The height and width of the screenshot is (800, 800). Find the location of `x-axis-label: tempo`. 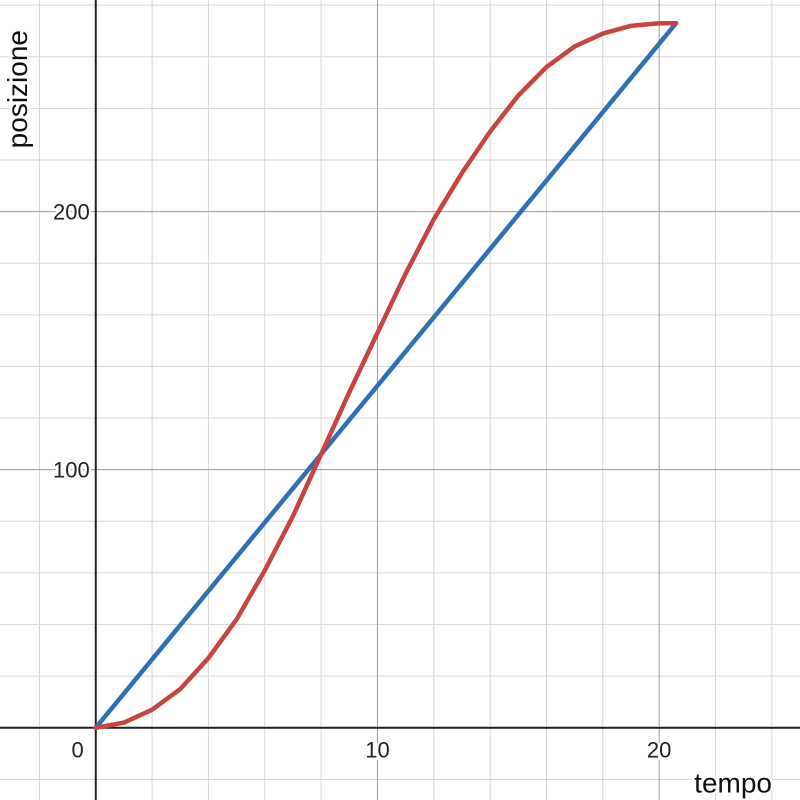

x-axis-label: tempo is located at coordinates (733, 783).